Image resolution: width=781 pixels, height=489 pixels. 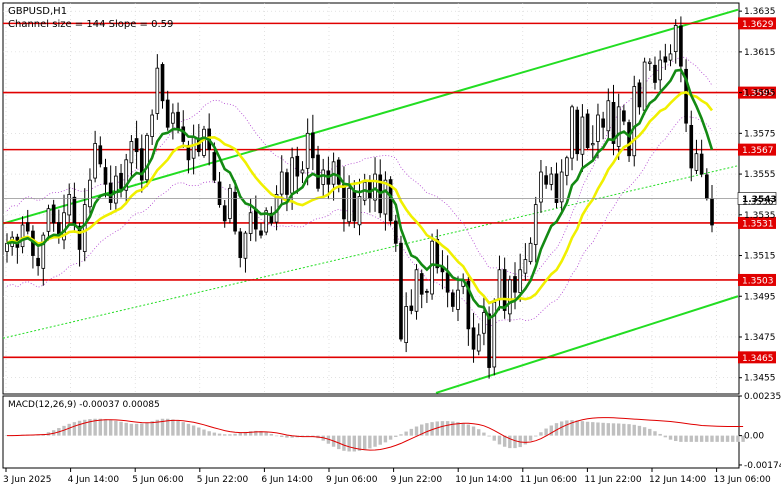 What do you see at coordinates (758, 224) in the screenshot?
I see `level-price-label: 1.3531` at bounding box center [758, 224].